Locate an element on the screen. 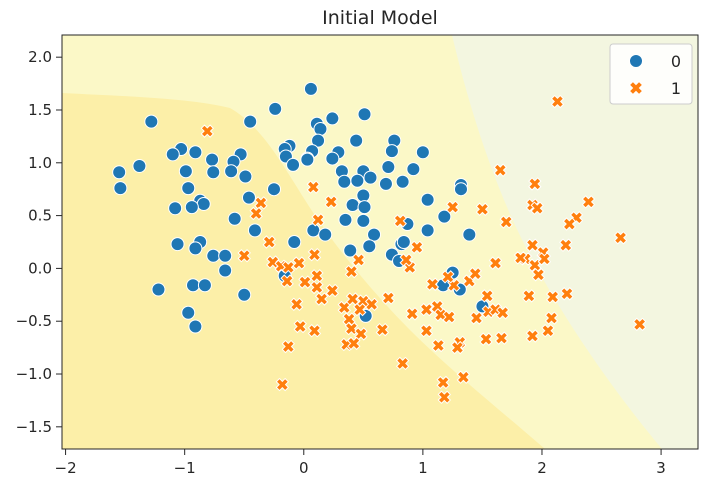  y-tick-label: 0.5 is located at coordinates (40, 216).